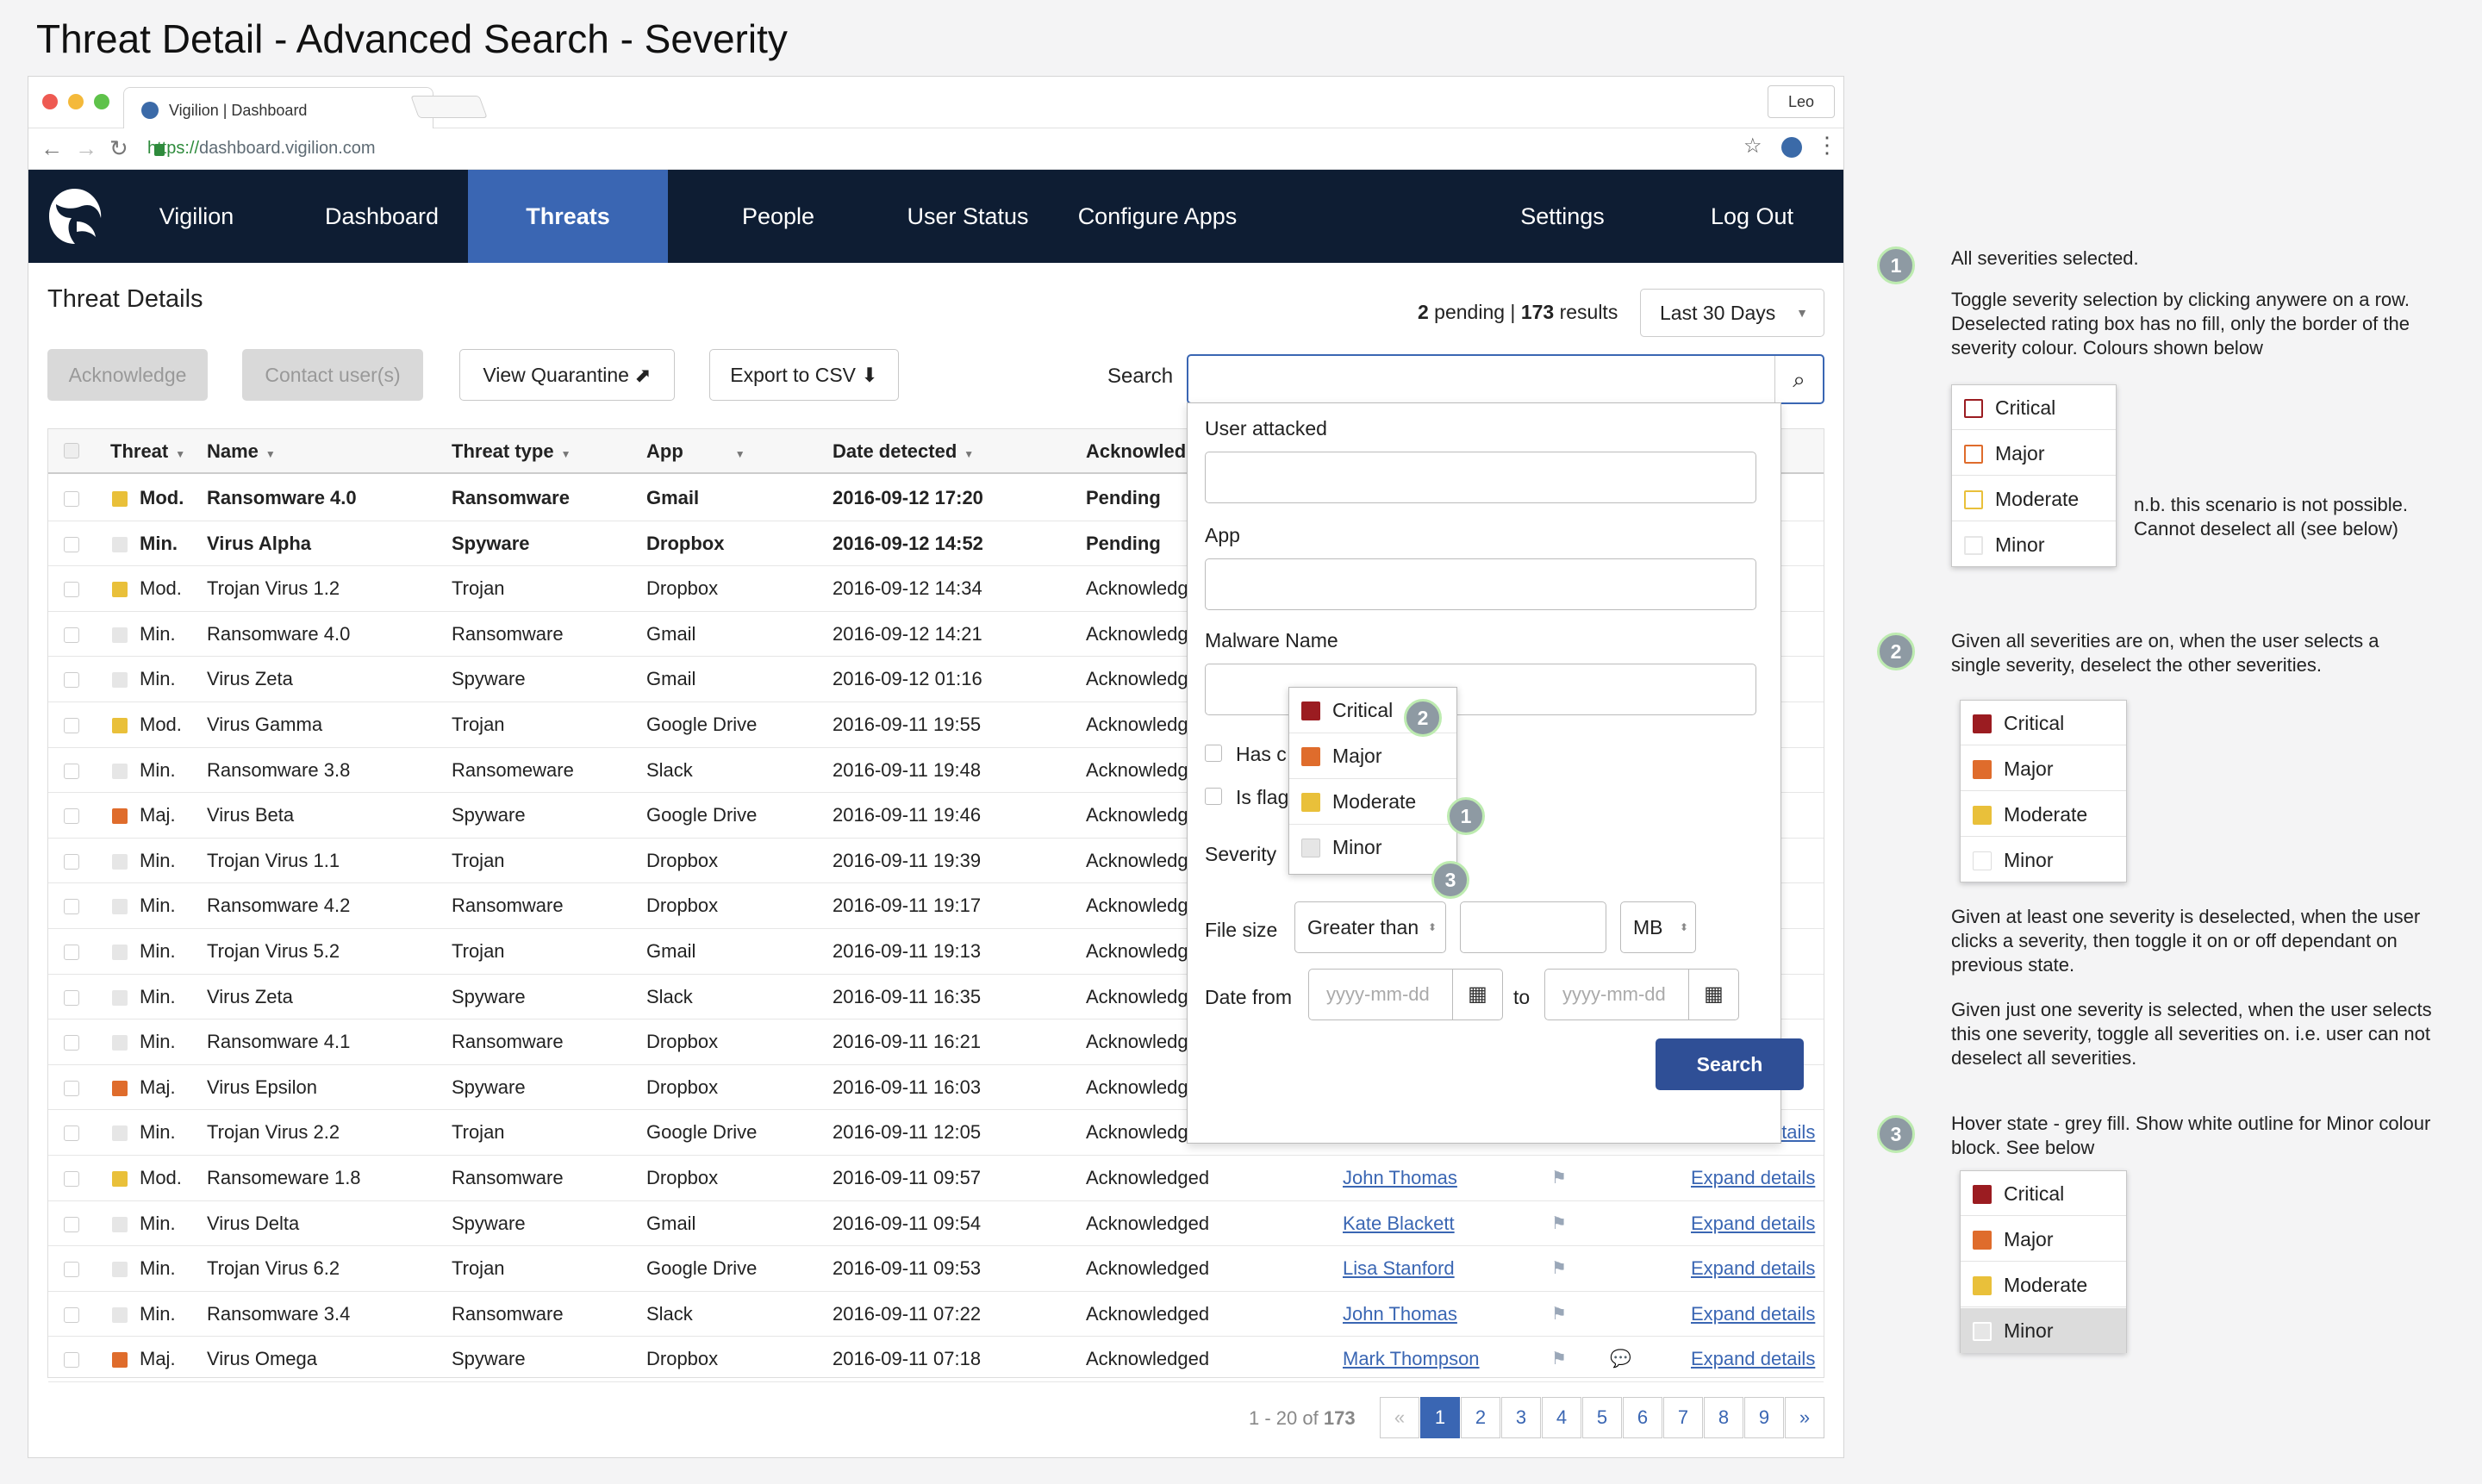  Describe the element at coordinates (71, 450) in the screenshot. I see `select-all-checkbox` at that location.